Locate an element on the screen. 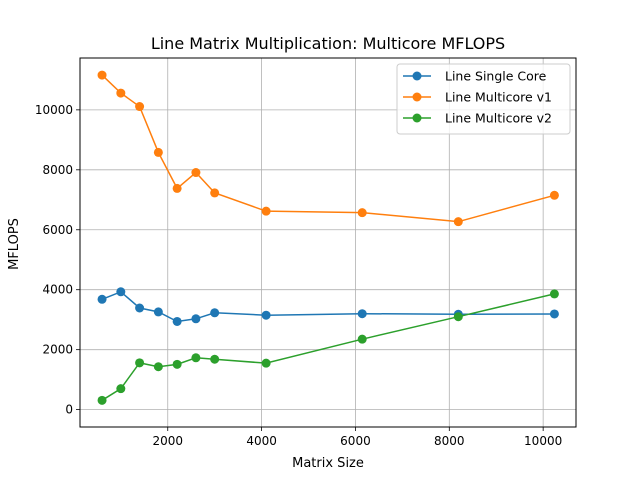 This screenshot has width=640, height=484. legend-label: Line Multicore v2 is located at coordinates (498, 118).